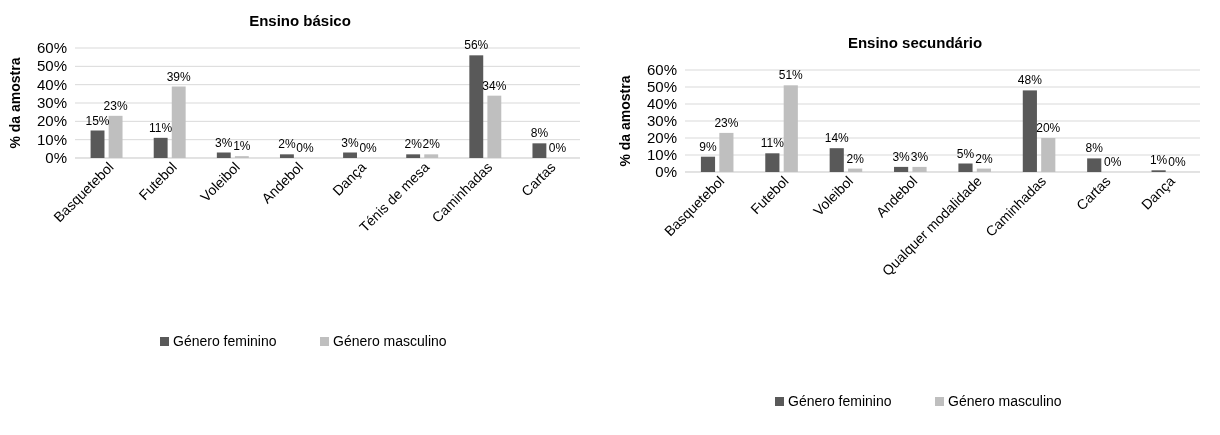  What do you see at coordinates (179, 76) in the screenshot?
I see `data-label: 39%` at bounding box center [179, 76].